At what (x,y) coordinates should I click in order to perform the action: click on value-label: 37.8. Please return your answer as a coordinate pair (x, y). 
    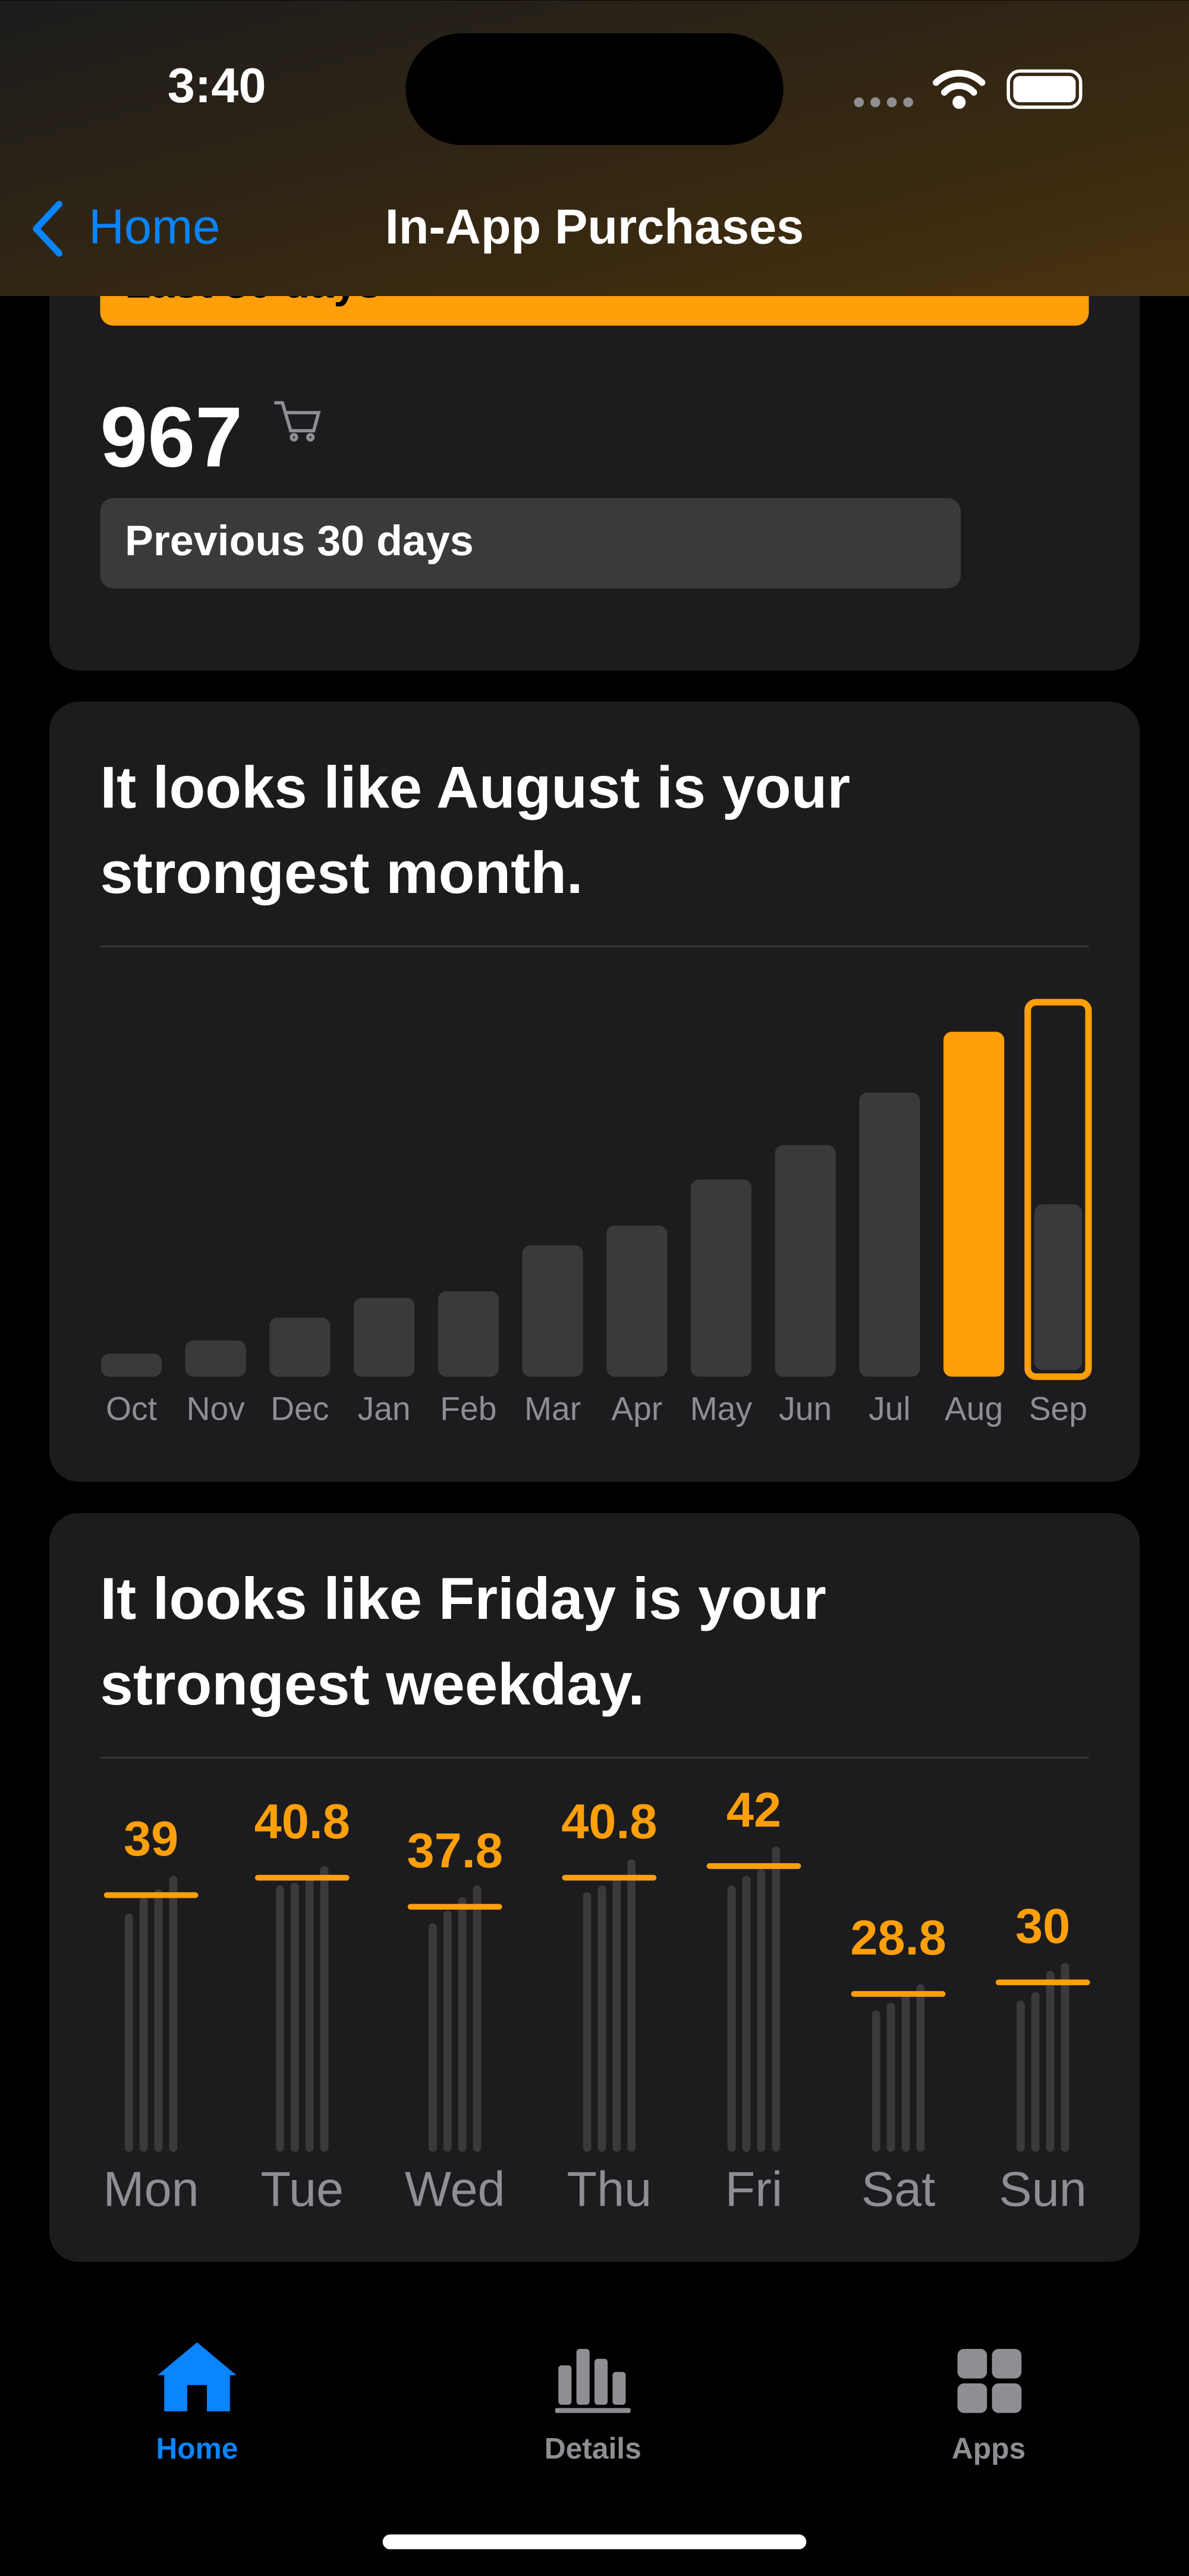
    Looking at the image, I should click on (455, 1850).